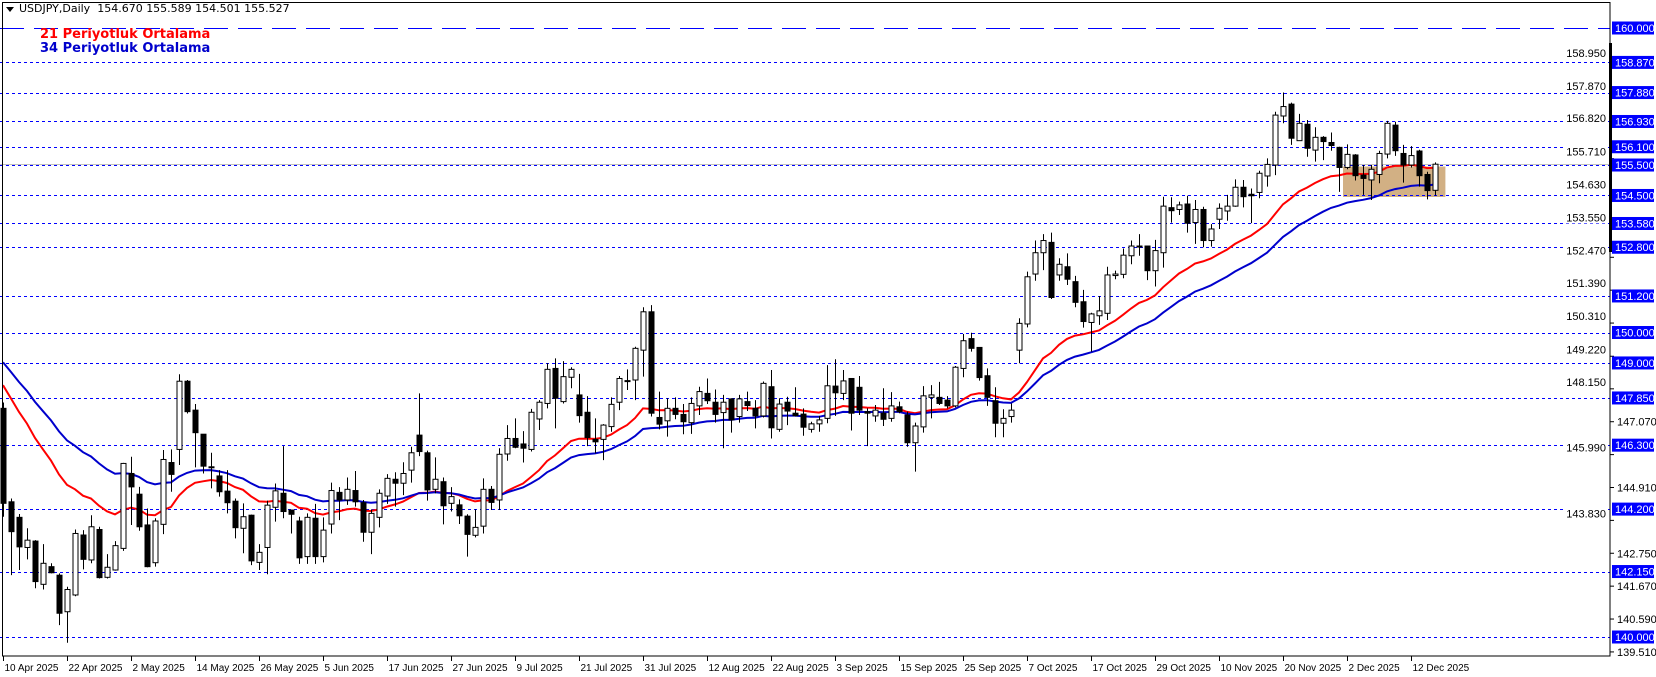  What do you see at coordinates (10, 9) in the screenshot?
I see `dropdown-triangle-icon` at bounding box center [10, 9].